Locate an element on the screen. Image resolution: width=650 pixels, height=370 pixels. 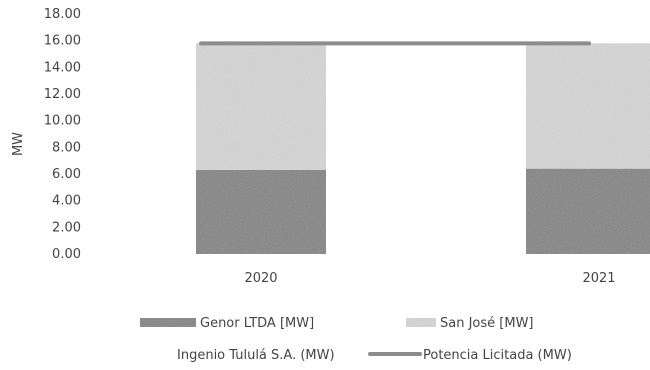
legend-label: San José [MW] is located at coordinates (487, 323).